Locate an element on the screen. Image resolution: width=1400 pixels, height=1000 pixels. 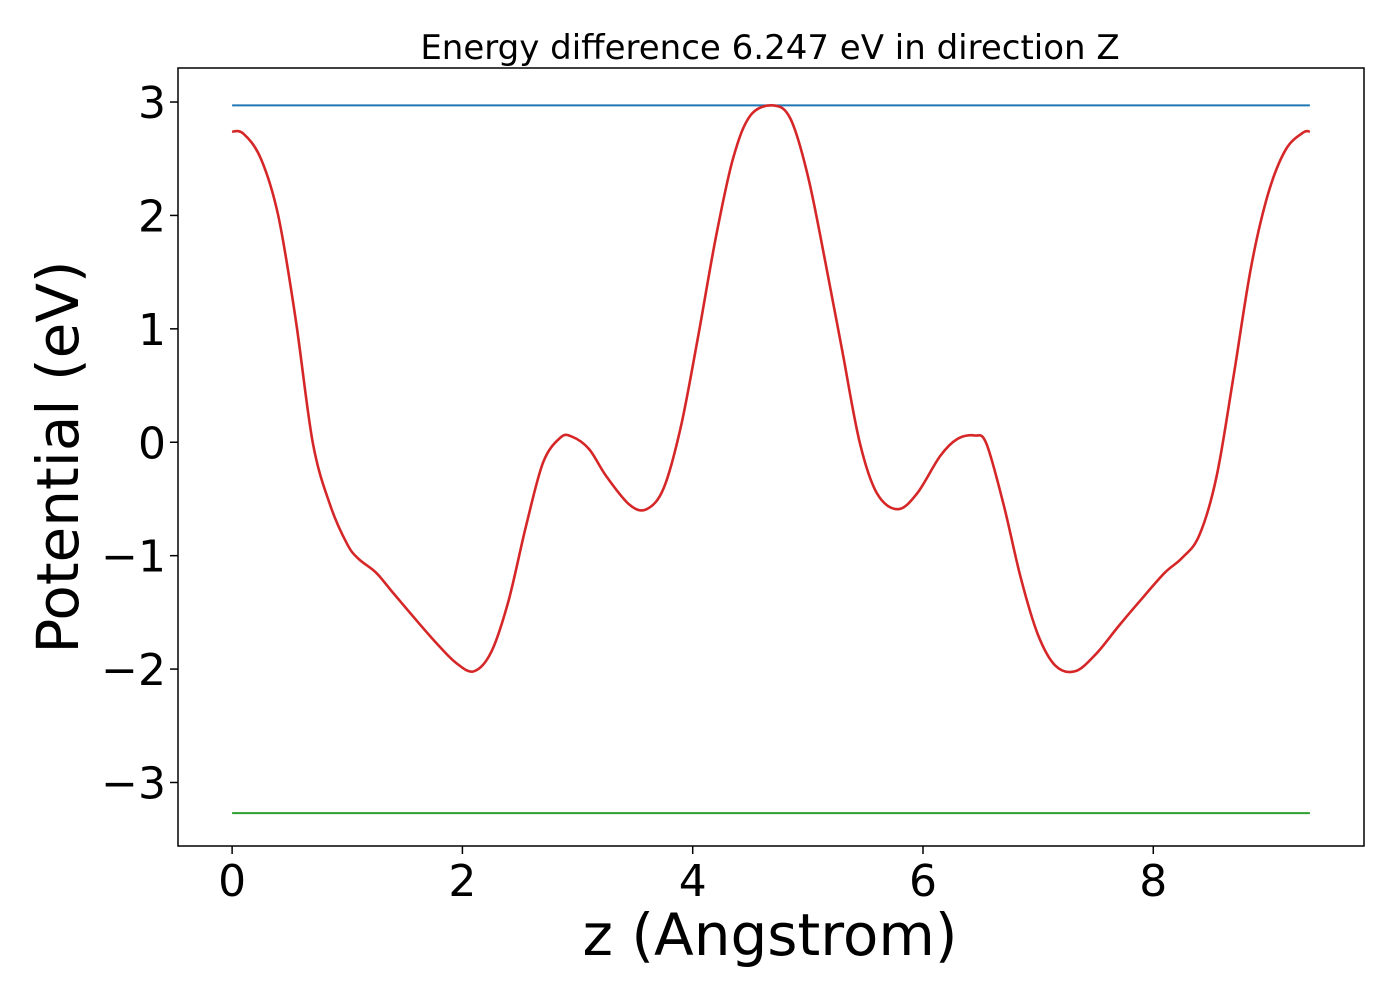
y-tick-label: 1 is located at coordinates (152, 330).